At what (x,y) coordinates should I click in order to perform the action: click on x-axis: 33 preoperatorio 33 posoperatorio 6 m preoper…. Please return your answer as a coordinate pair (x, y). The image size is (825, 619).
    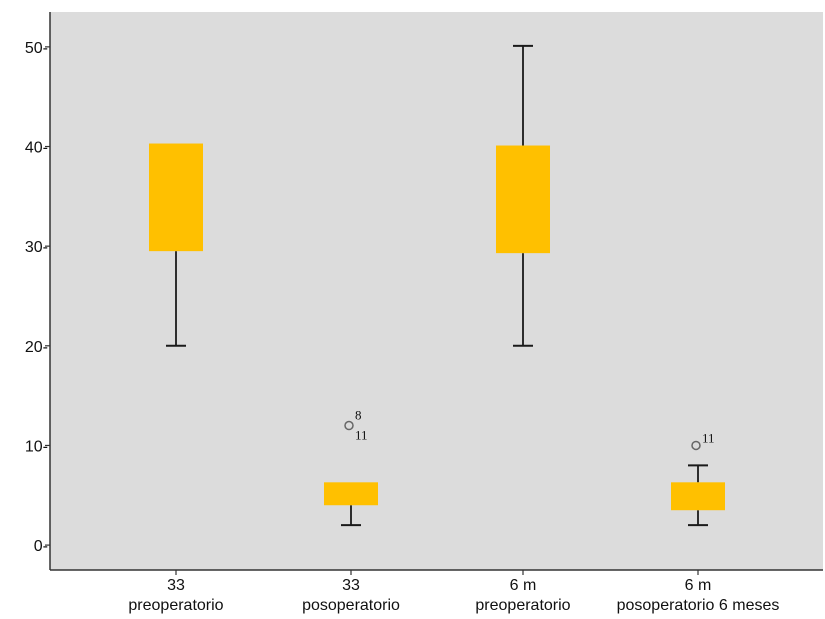
    Looking at the image, I should click on (436, 591).